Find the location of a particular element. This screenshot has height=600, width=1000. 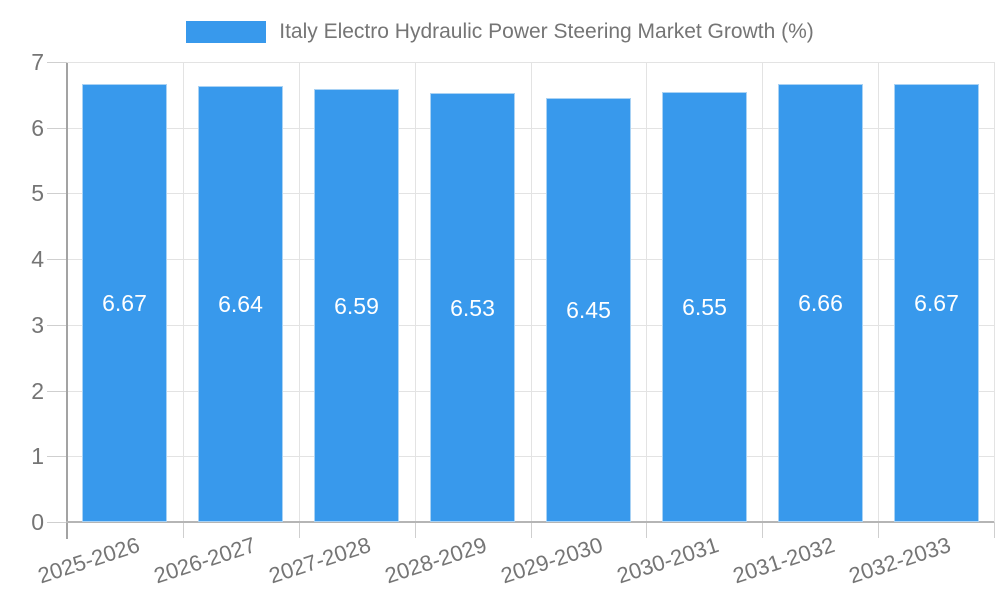

bar: 6.59 is located at coordinates (356, 305).